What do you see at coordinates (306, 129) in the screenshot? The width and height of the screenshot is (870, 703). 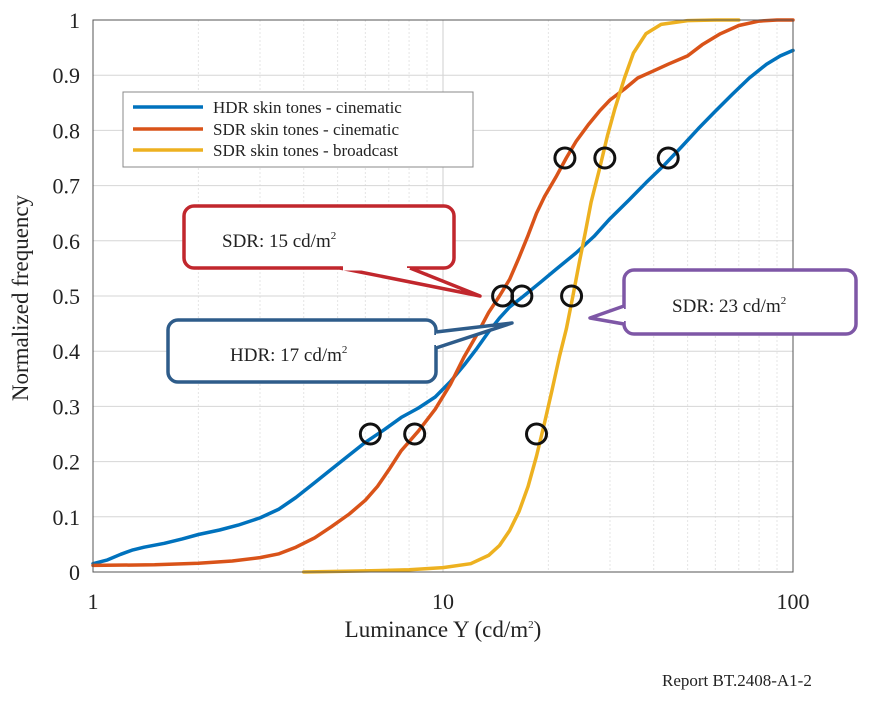 I see `legend-label-sdr-cinematic: SDR skin tones - cinematic` at bounding box center [306, 129].